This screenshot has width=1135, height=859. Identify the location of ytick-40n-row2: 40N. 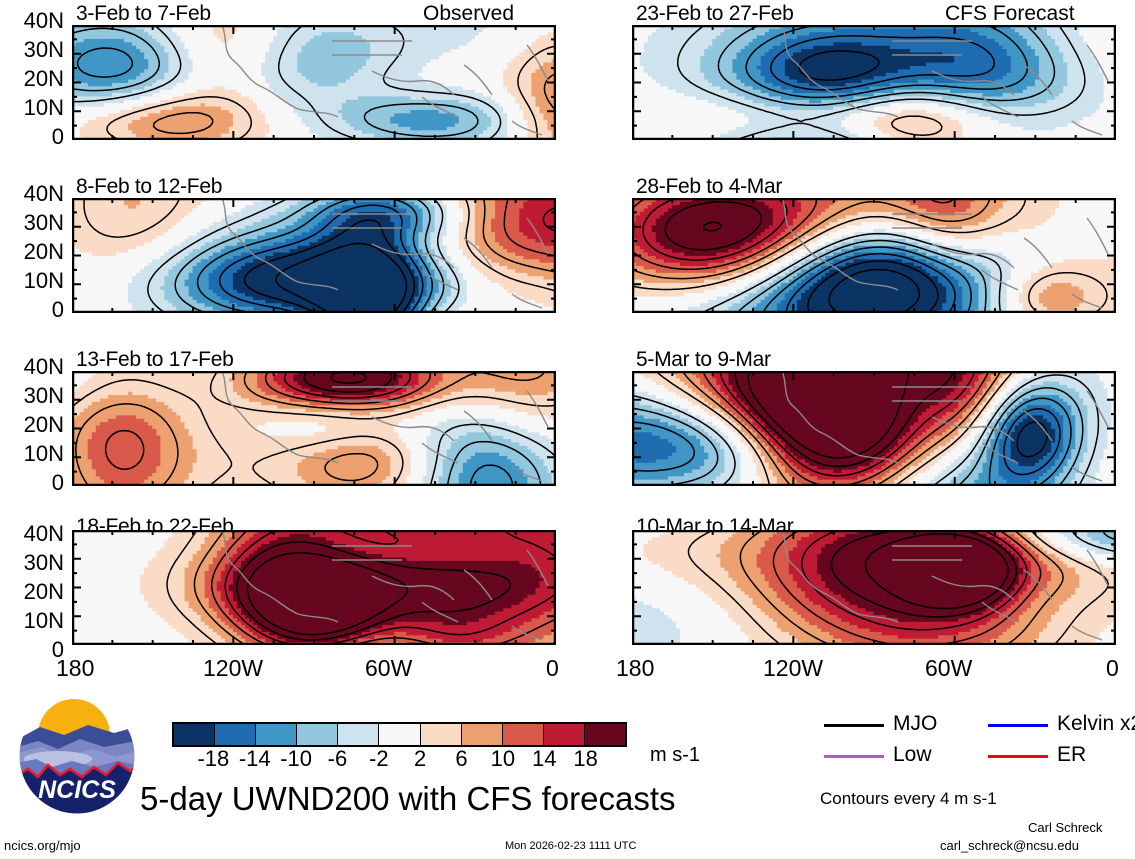
(33, 194).